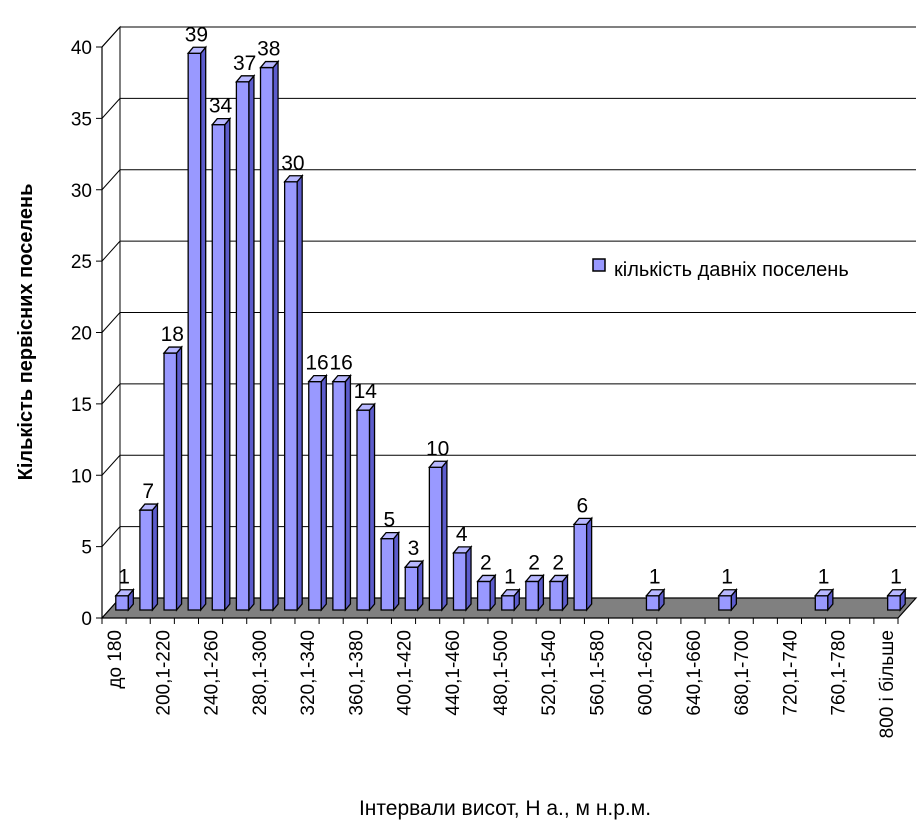 This screenshot has width=920, height=832. Describe the element at coordinates (260, 673) in the screenshot. I see `x-tick-label: 280,1-300` at that location.